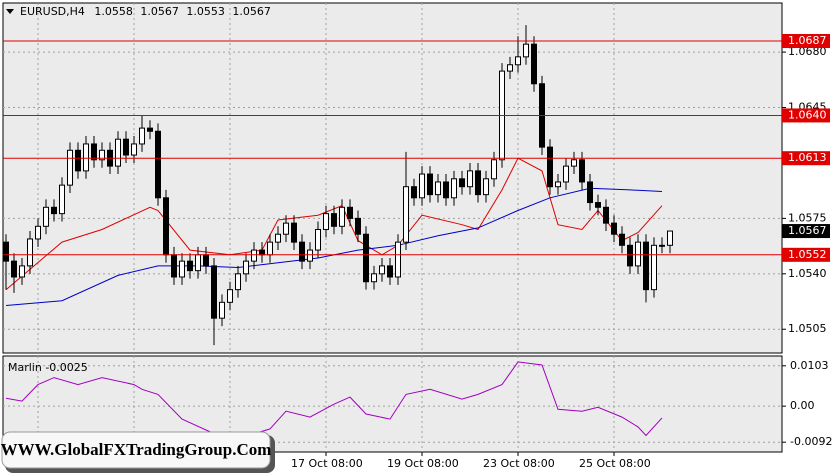  I want to click on header-open: 1.0558, so click(113, 11).